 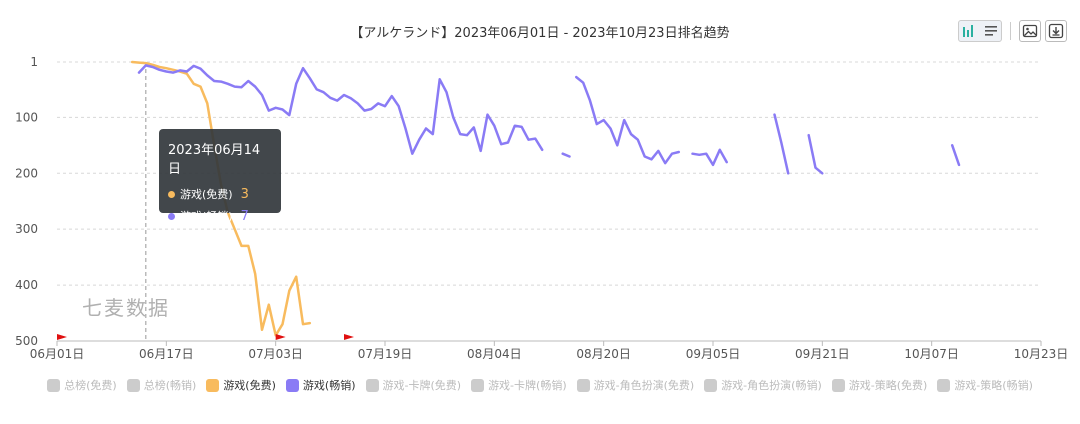 I want to click on save-image-button, so click(x=1030, y=31).